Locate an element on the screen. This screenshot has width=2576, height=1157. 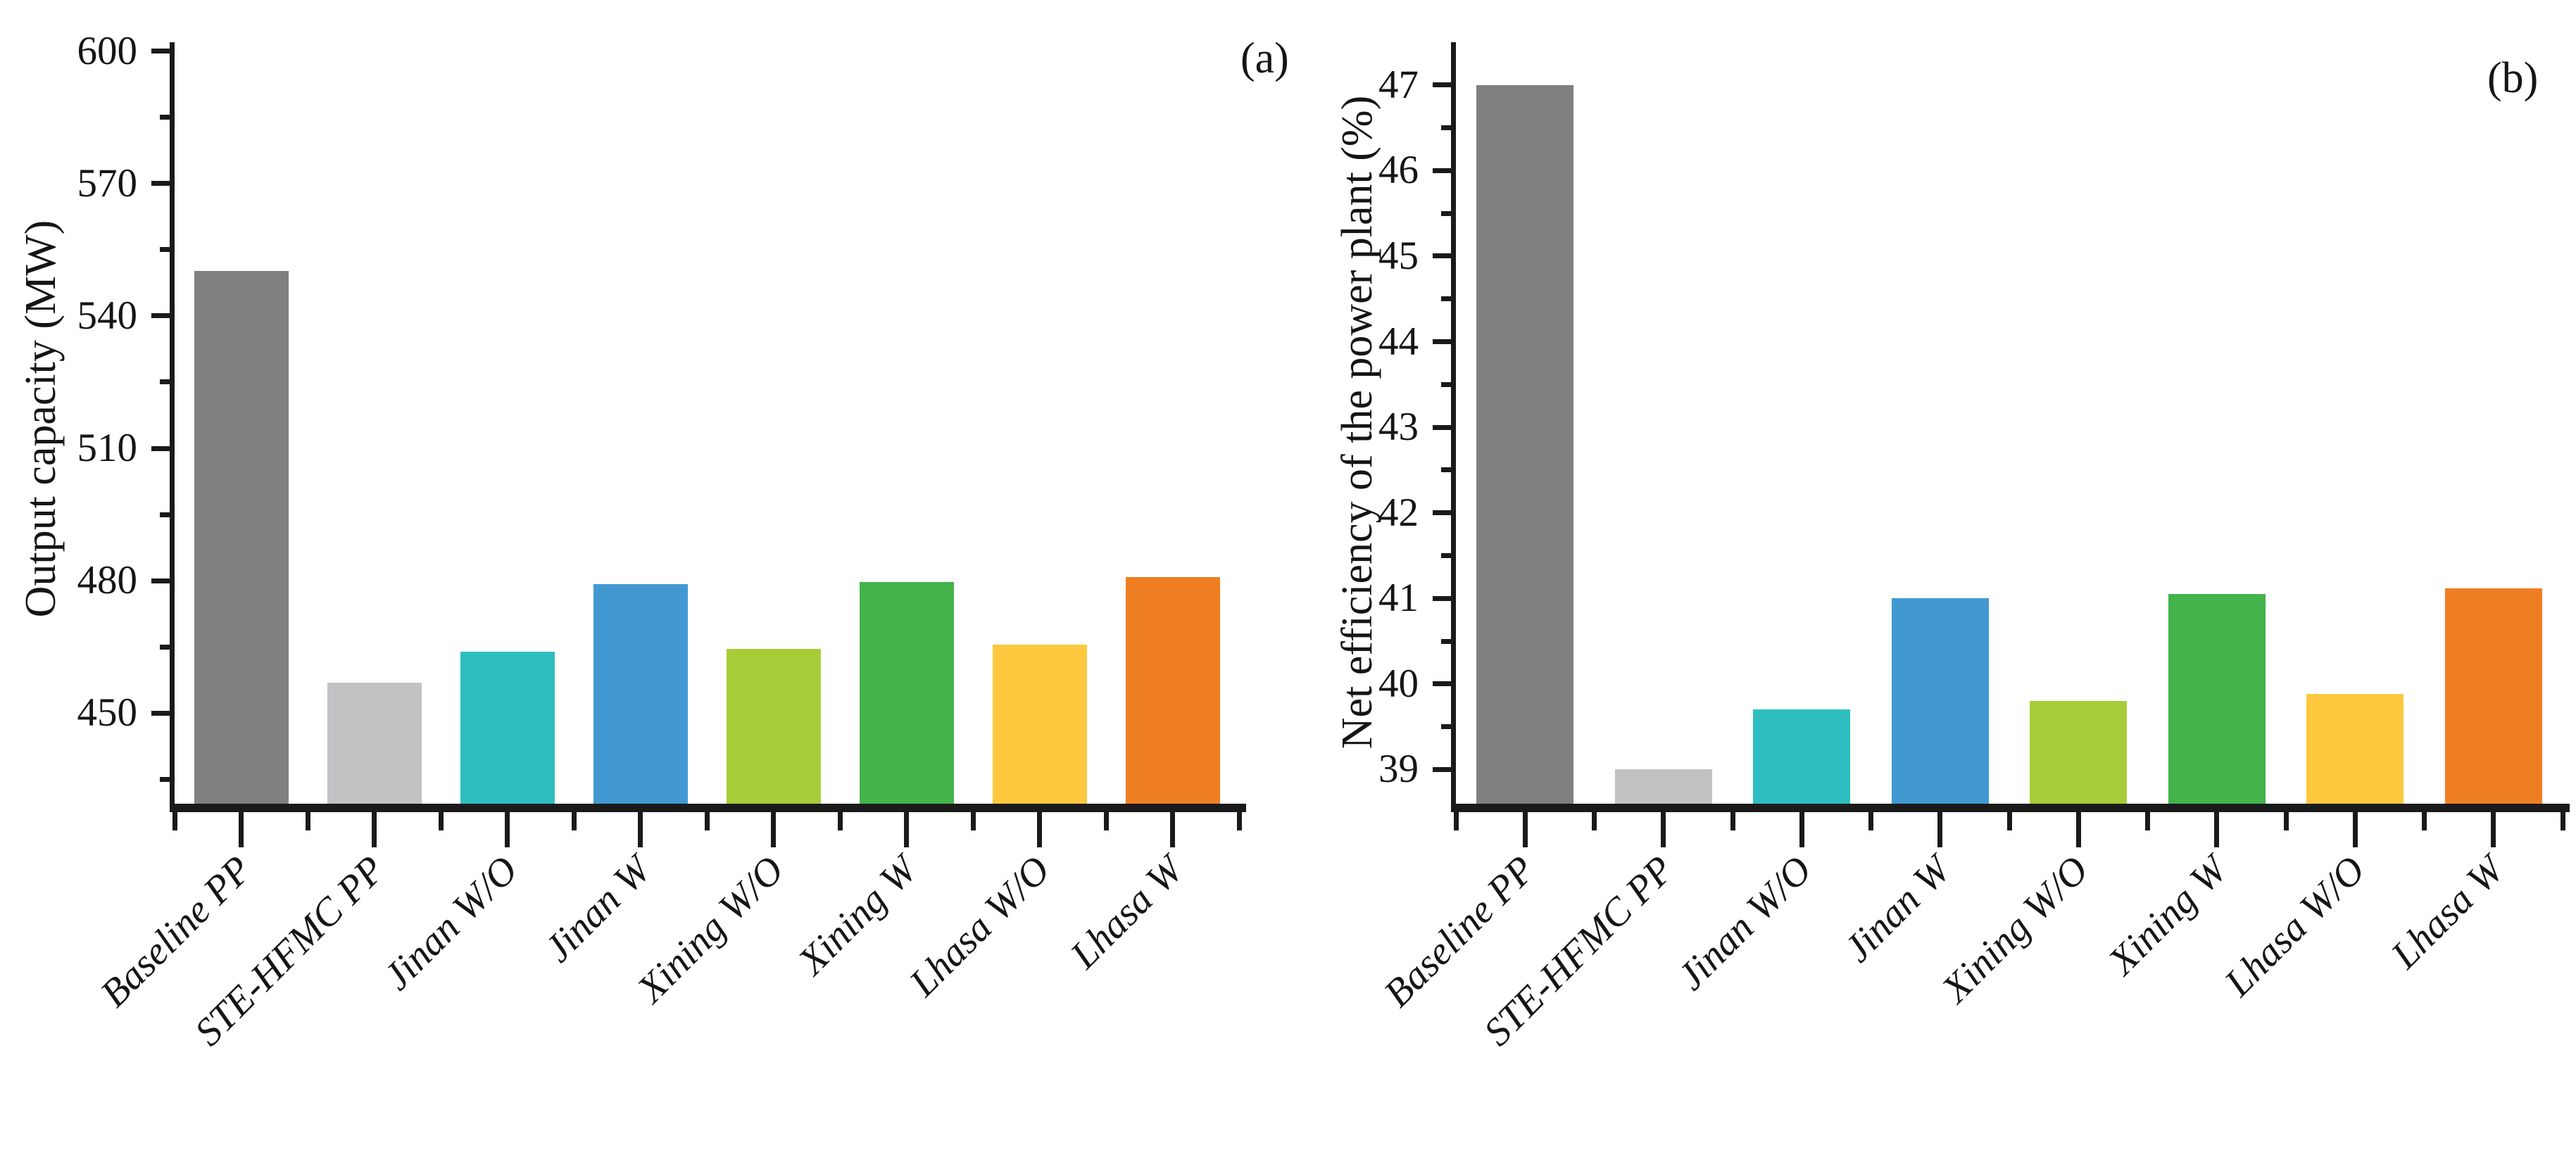
y-axis-tick-label: 41 is located at coordinates (1398, 598).